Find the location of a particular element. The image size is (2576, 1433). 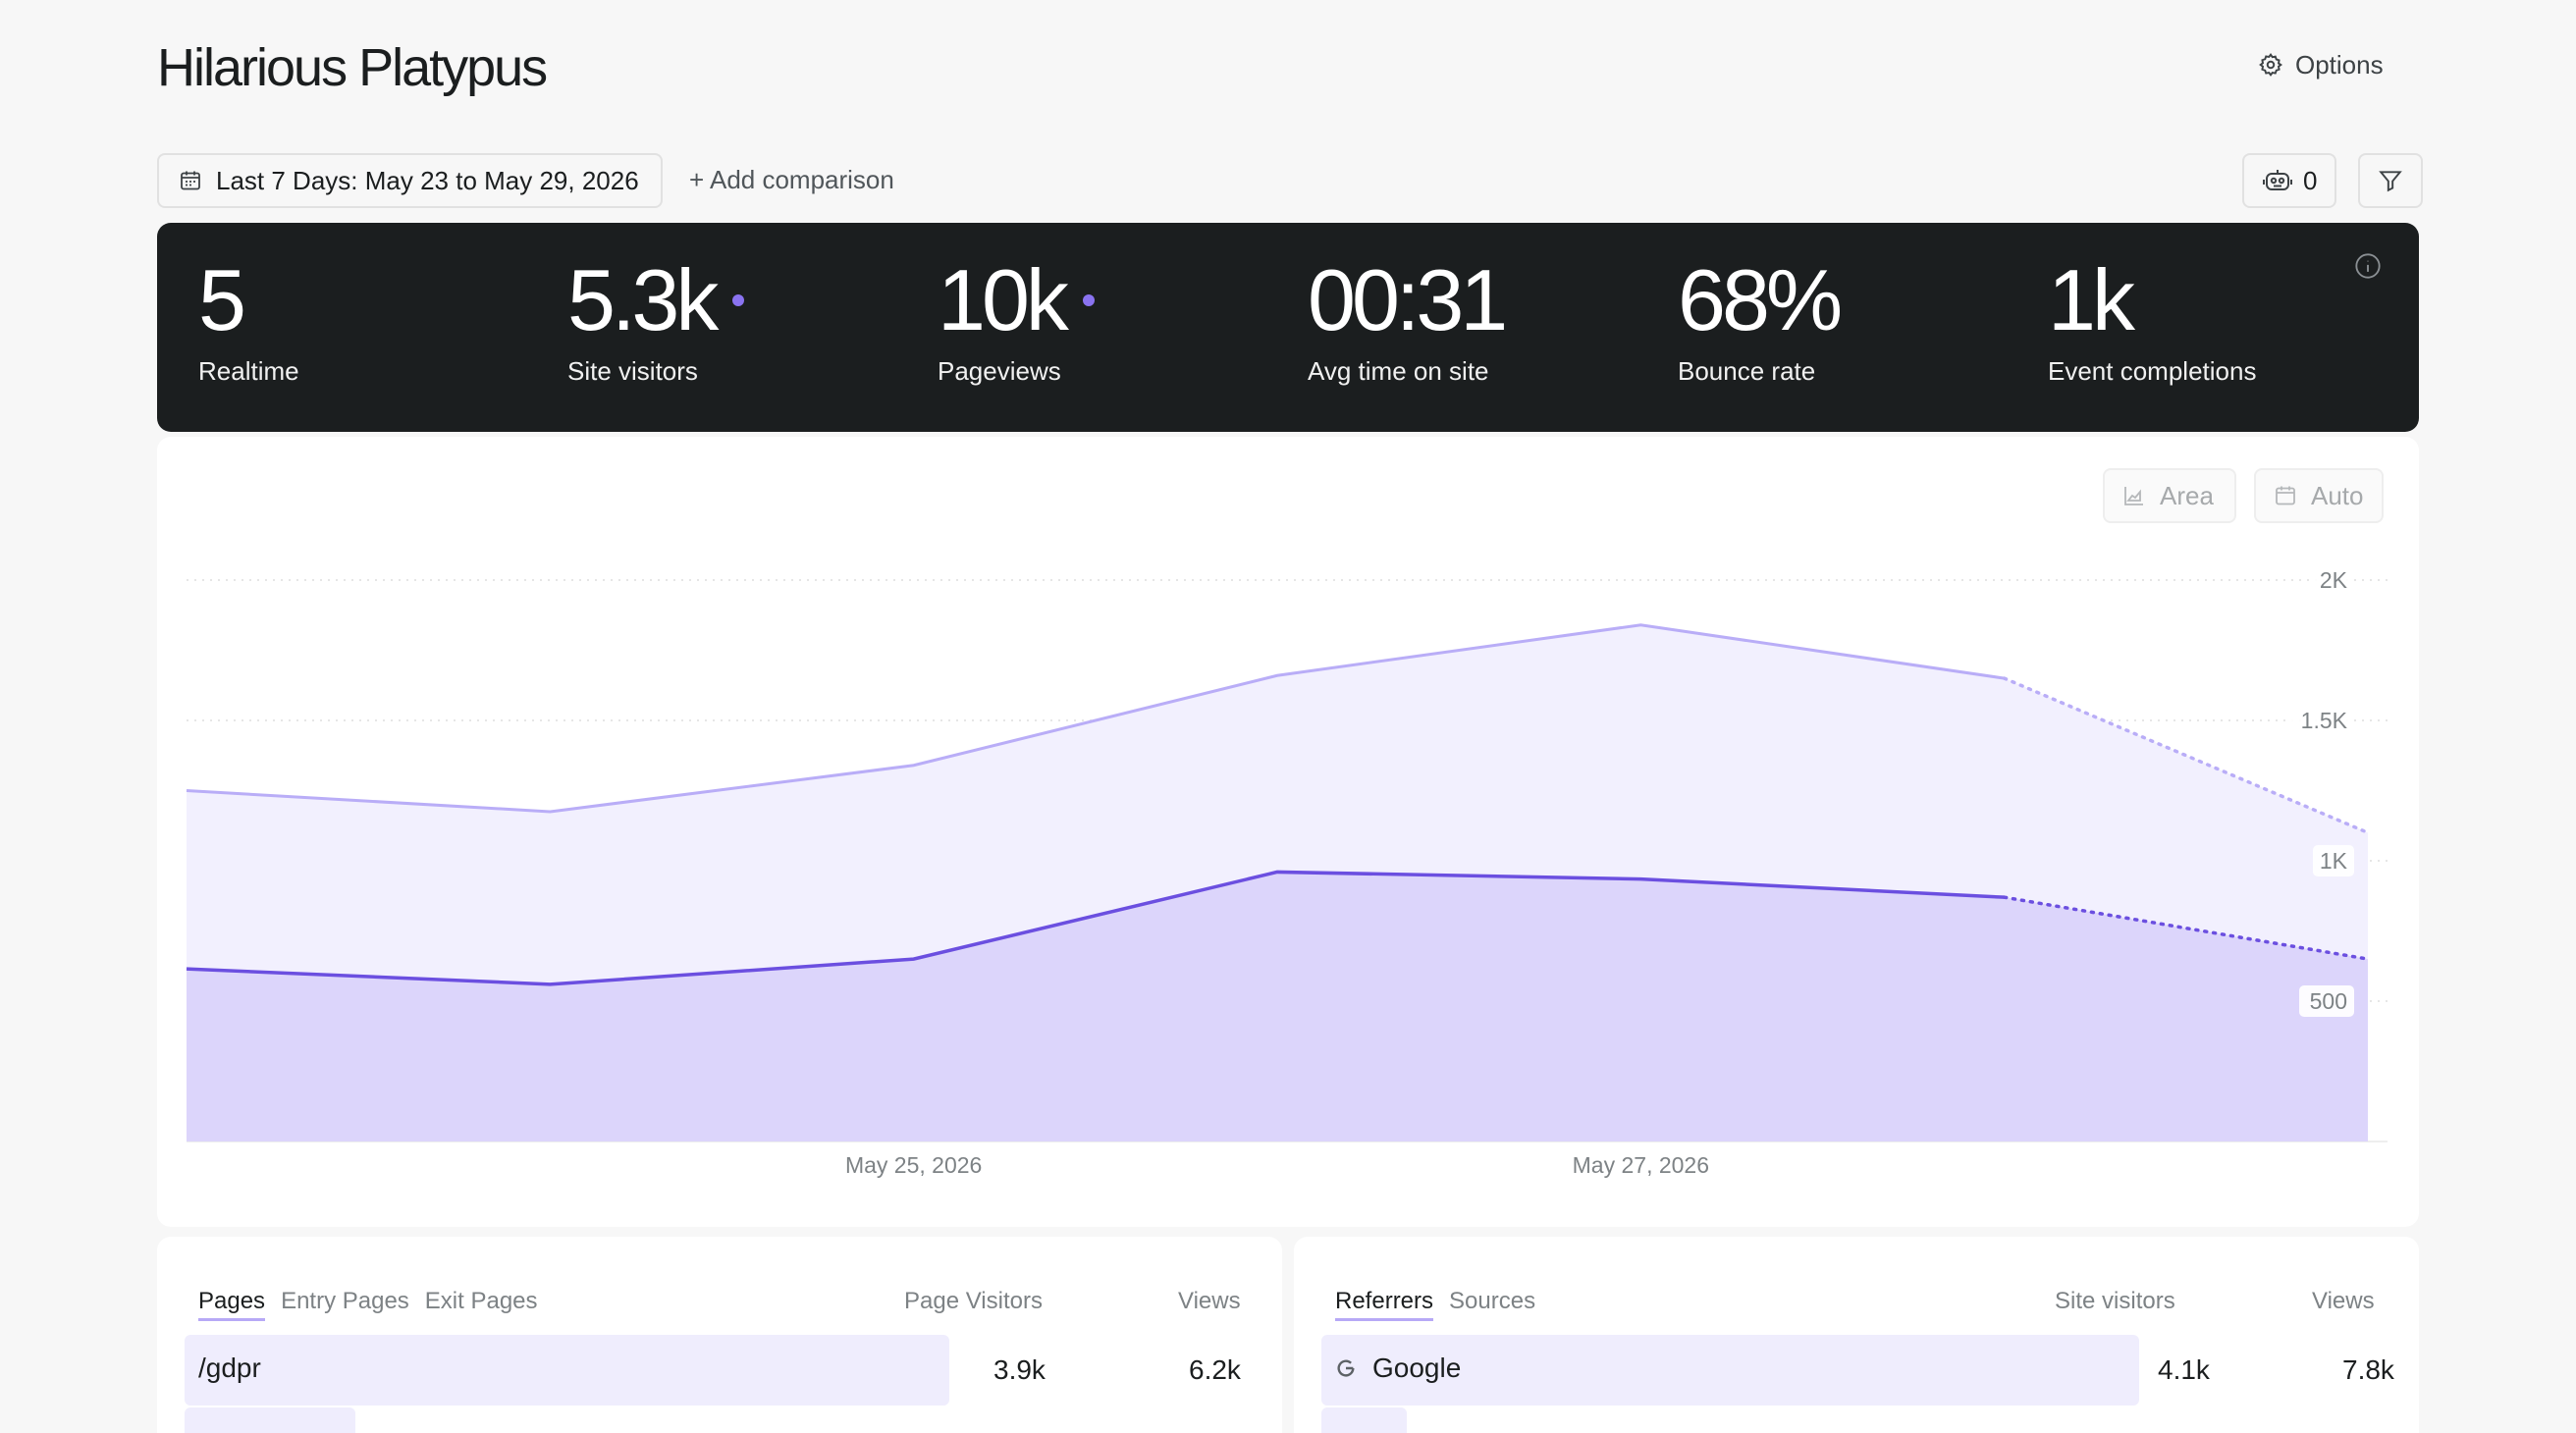

y-tick-label: 500 is located at coordinates (2328, 1001).